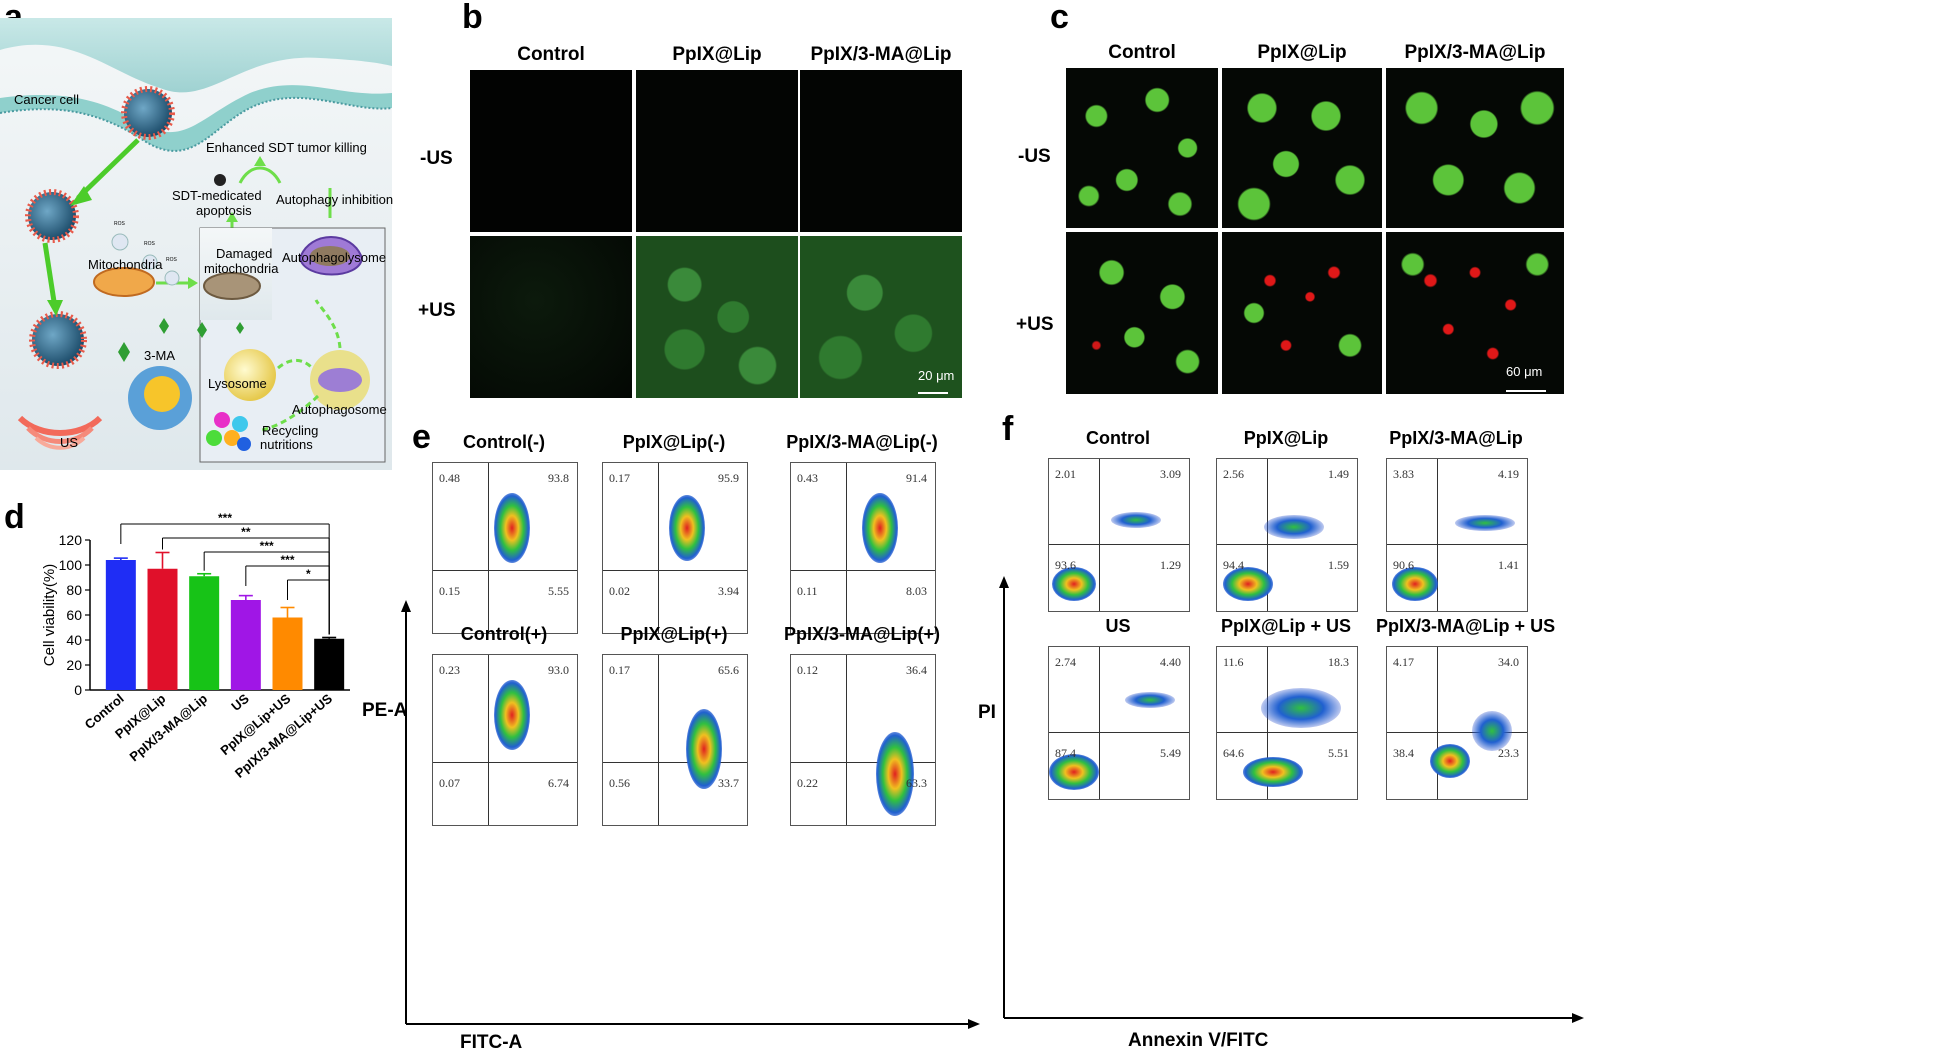 This screenshot has width=1960, height=1058. Describe the element at coordinates (717, 151) in the screenshot. I see `micrograph-b-ppix-minus` at that location.